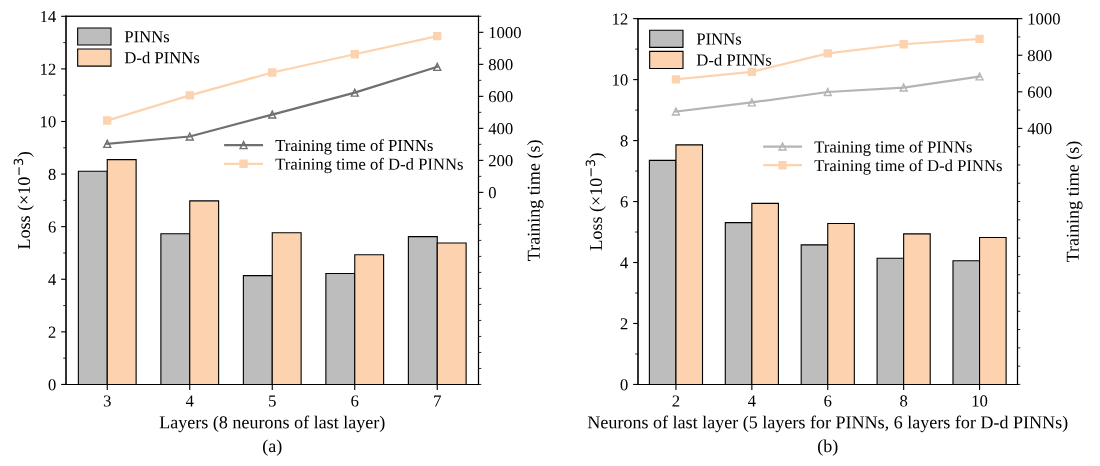 The height and width of the screenshot is (466, 1100). I want to click on y-tick-label: 14, so click(49, 17).